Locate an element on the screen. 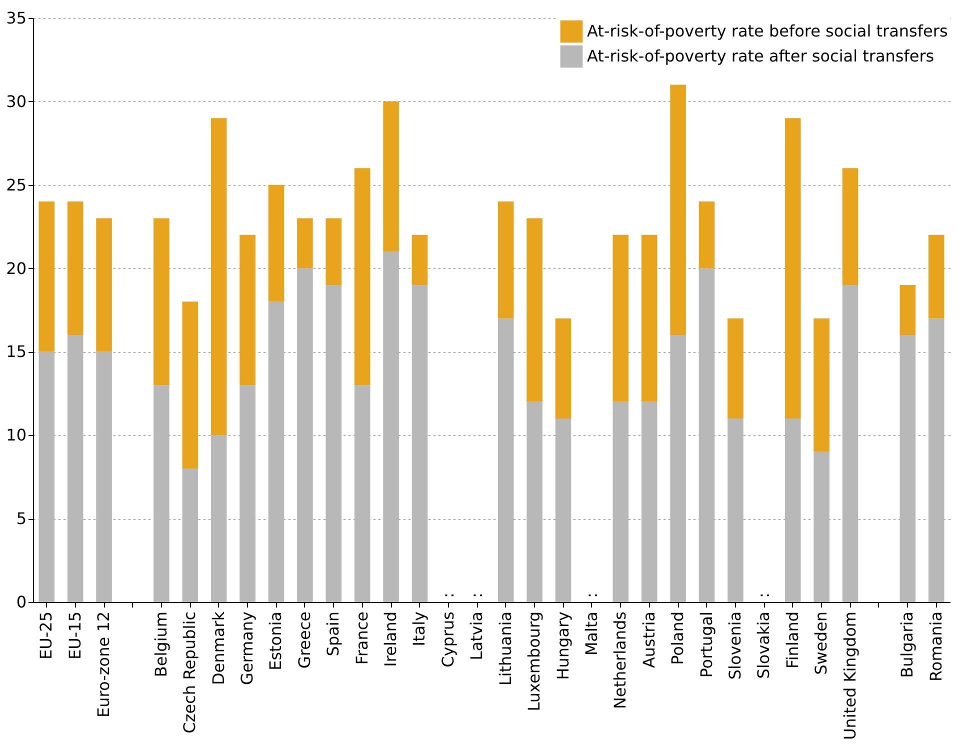  x-tick-label: Romania is located at coordinates (936, 647).